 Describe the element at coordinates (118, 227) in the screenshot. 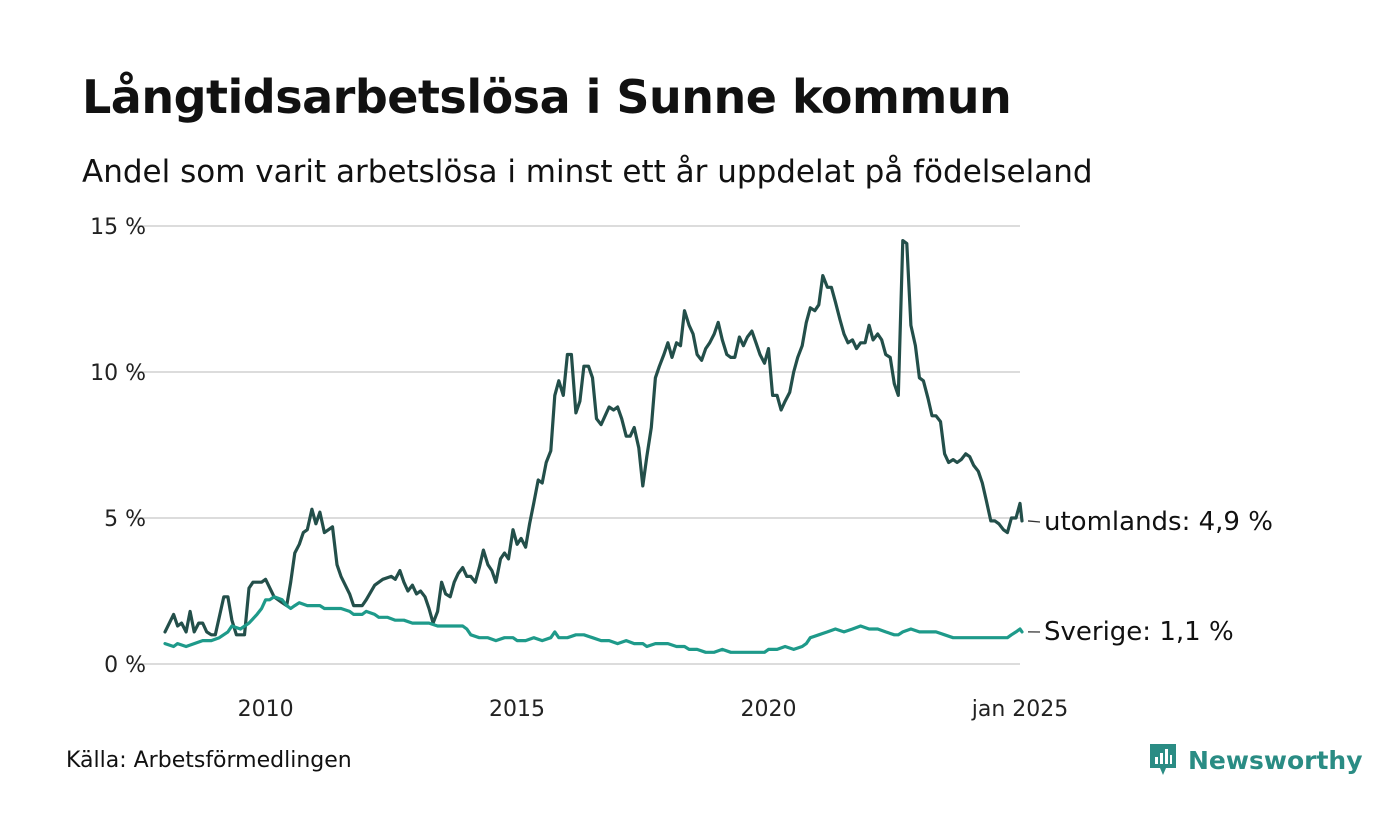

I see `y-tick-label: 15 %` at that location.